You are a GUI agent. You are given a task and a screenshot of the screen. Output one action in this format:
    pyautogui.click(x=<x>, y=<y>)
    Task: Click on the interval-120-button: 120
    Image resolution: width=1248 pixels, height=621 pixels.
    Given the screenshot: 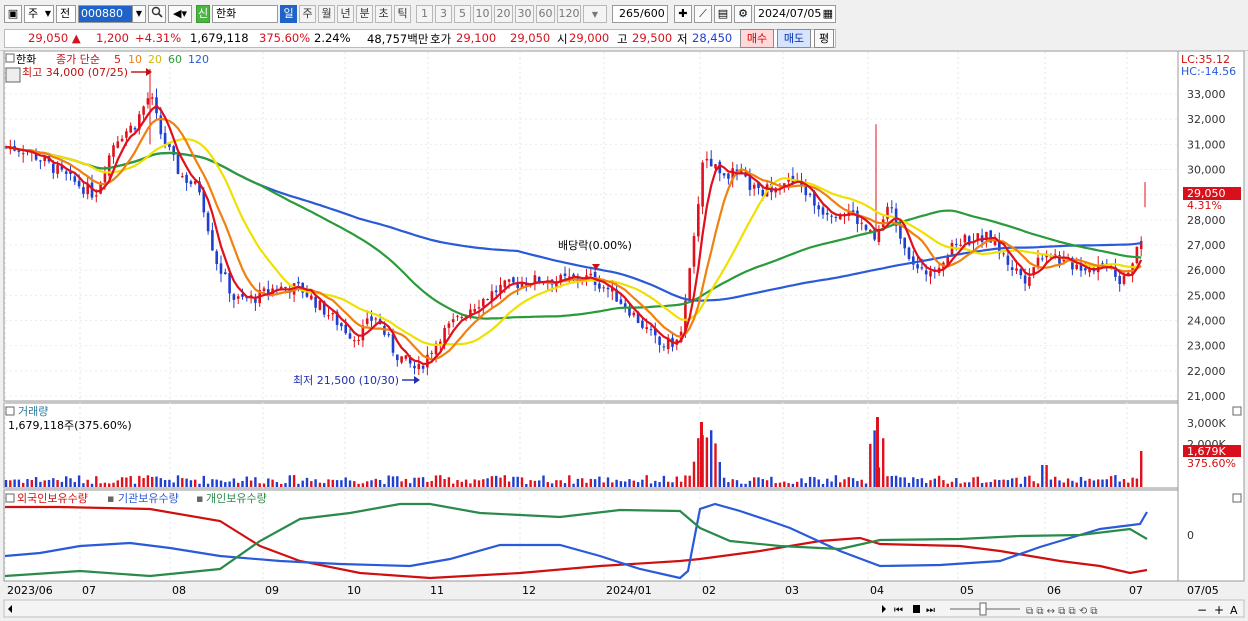 What is the action you would take?
    pyautogui.click(x=569, y=14)
    